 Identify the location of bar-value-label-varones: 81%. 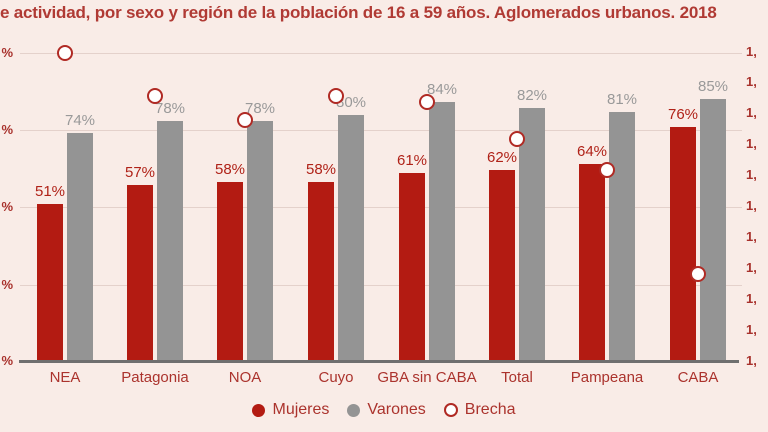
(622, 99).